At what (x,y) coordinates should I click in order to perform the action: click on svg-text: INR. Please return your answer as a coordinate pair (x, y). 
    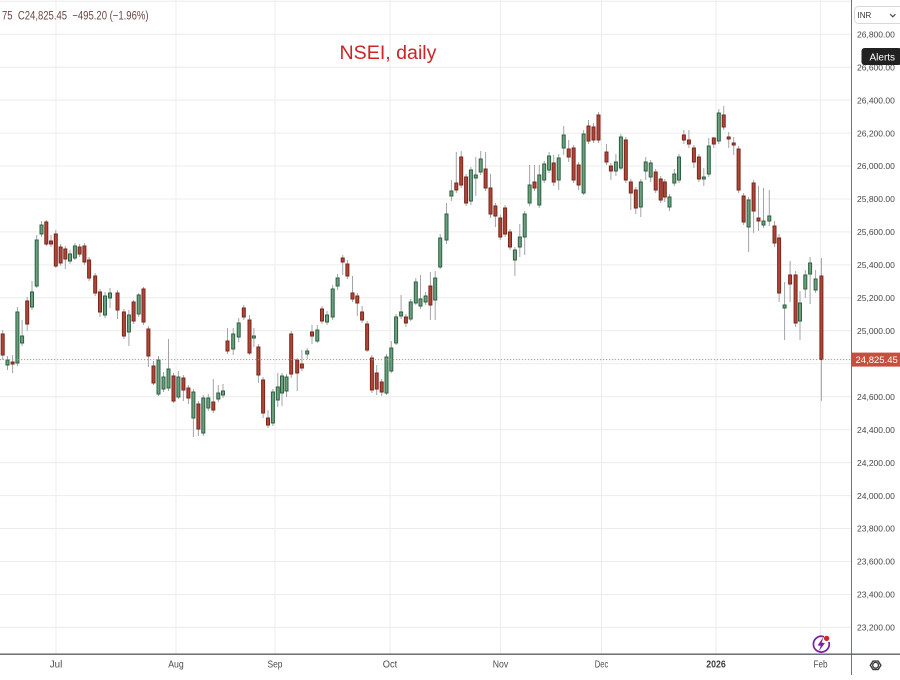
    Looking at the image, I should click on (865, 15).